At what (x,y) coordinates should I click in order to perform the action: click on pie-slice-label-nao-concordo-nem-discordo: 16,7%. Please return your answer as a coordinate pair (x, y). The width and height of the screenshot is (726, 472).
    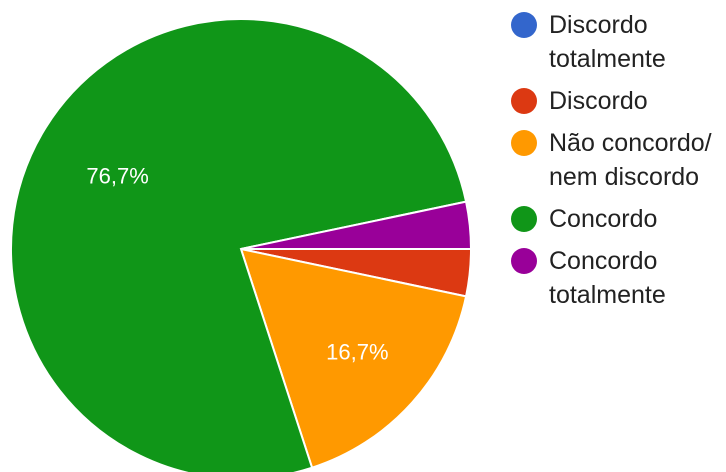
    Looking at the image, I should click on (357, 351).